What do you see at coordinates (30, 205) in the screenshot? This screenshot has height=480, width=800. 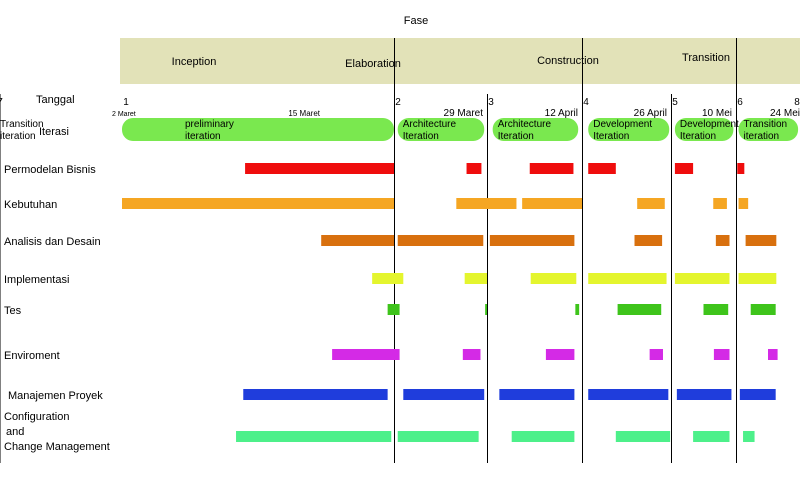 I see `discipline-label: Kebutuhan` at bounding box center [30, 205].